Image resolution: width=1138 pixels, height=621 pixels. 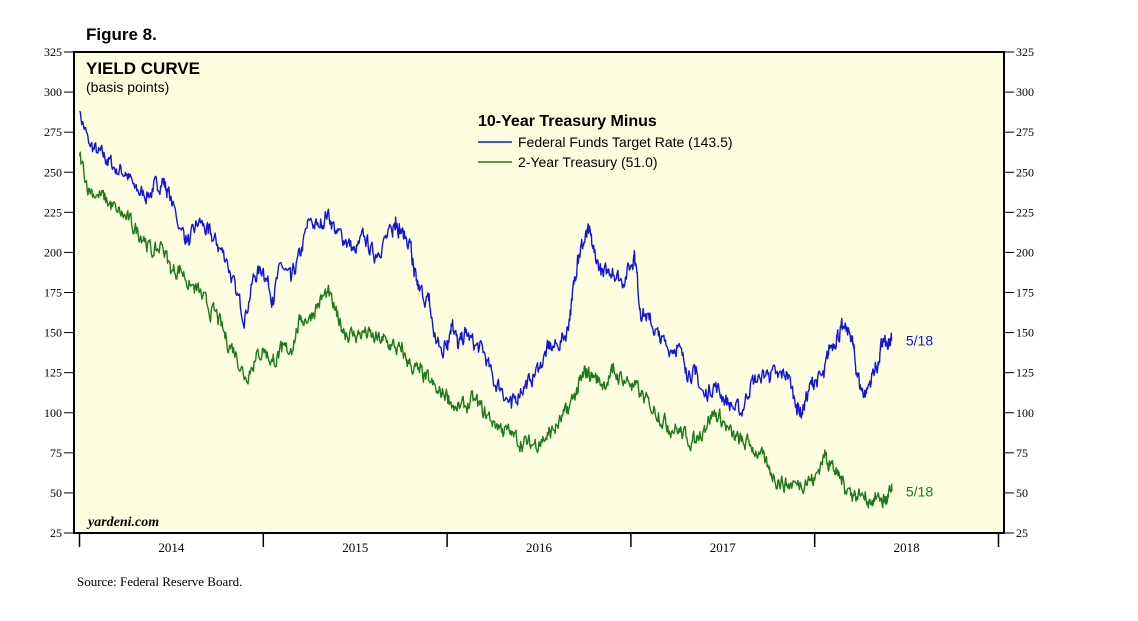 What do you see at coordinates (53, 172) in the screenshot?
I see `y-tick-label-left-250: 250` at bounding box center [53, 172].